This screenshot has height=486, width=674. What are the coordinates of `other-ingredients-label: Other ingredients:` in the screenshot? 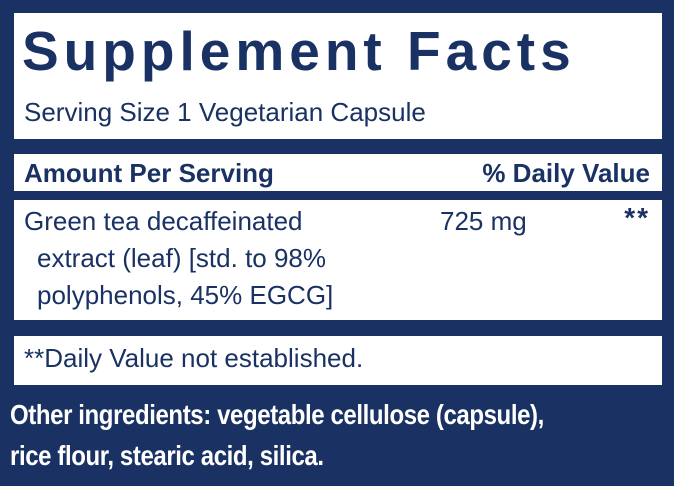 It's located at (110, 415).